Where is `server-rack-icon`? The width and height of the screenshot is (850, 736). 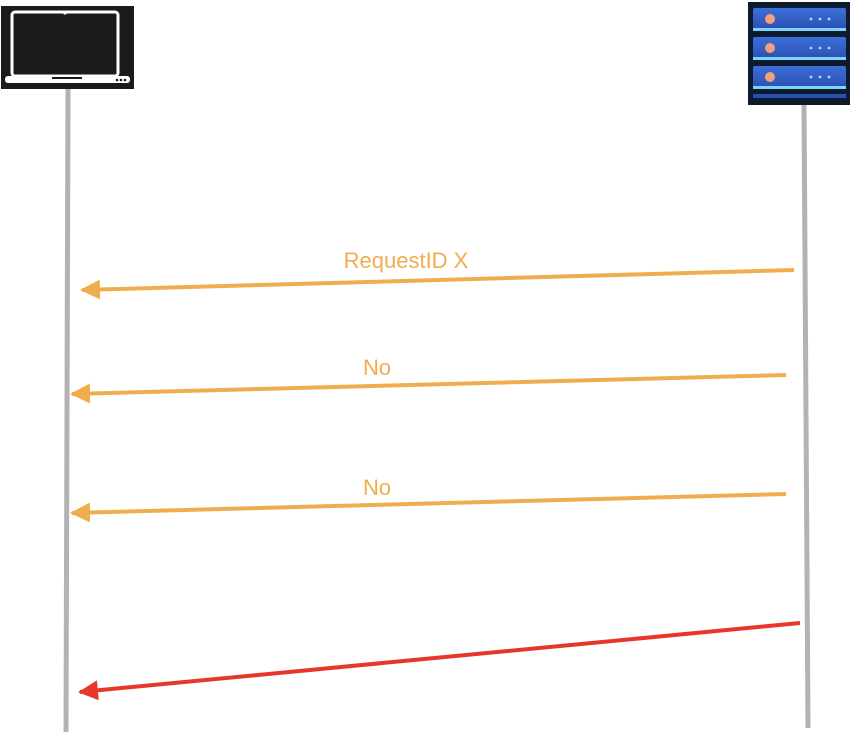 server-rack-icon is located at coordinates (799, 53).